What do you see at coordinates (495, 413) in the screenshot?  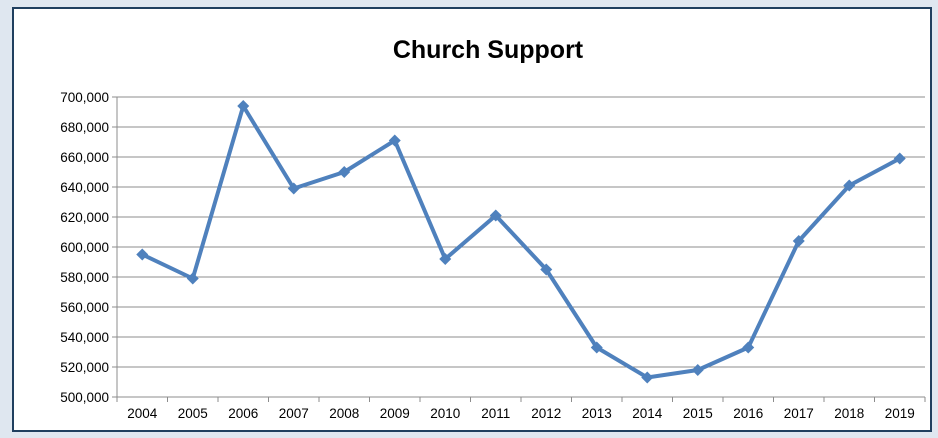 I see `x-tick-label: 2011` at bounding box center [495, 413].